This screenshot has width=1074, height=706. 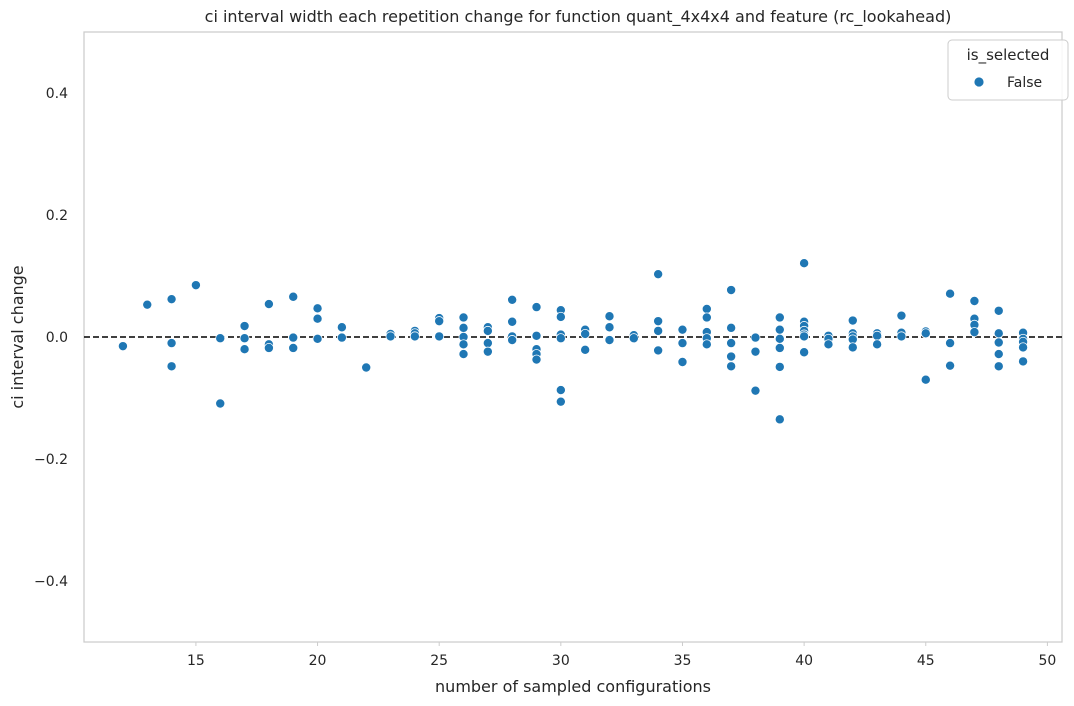 I want to click on y-tick-label: 0.2, so click(x=57, y=216).